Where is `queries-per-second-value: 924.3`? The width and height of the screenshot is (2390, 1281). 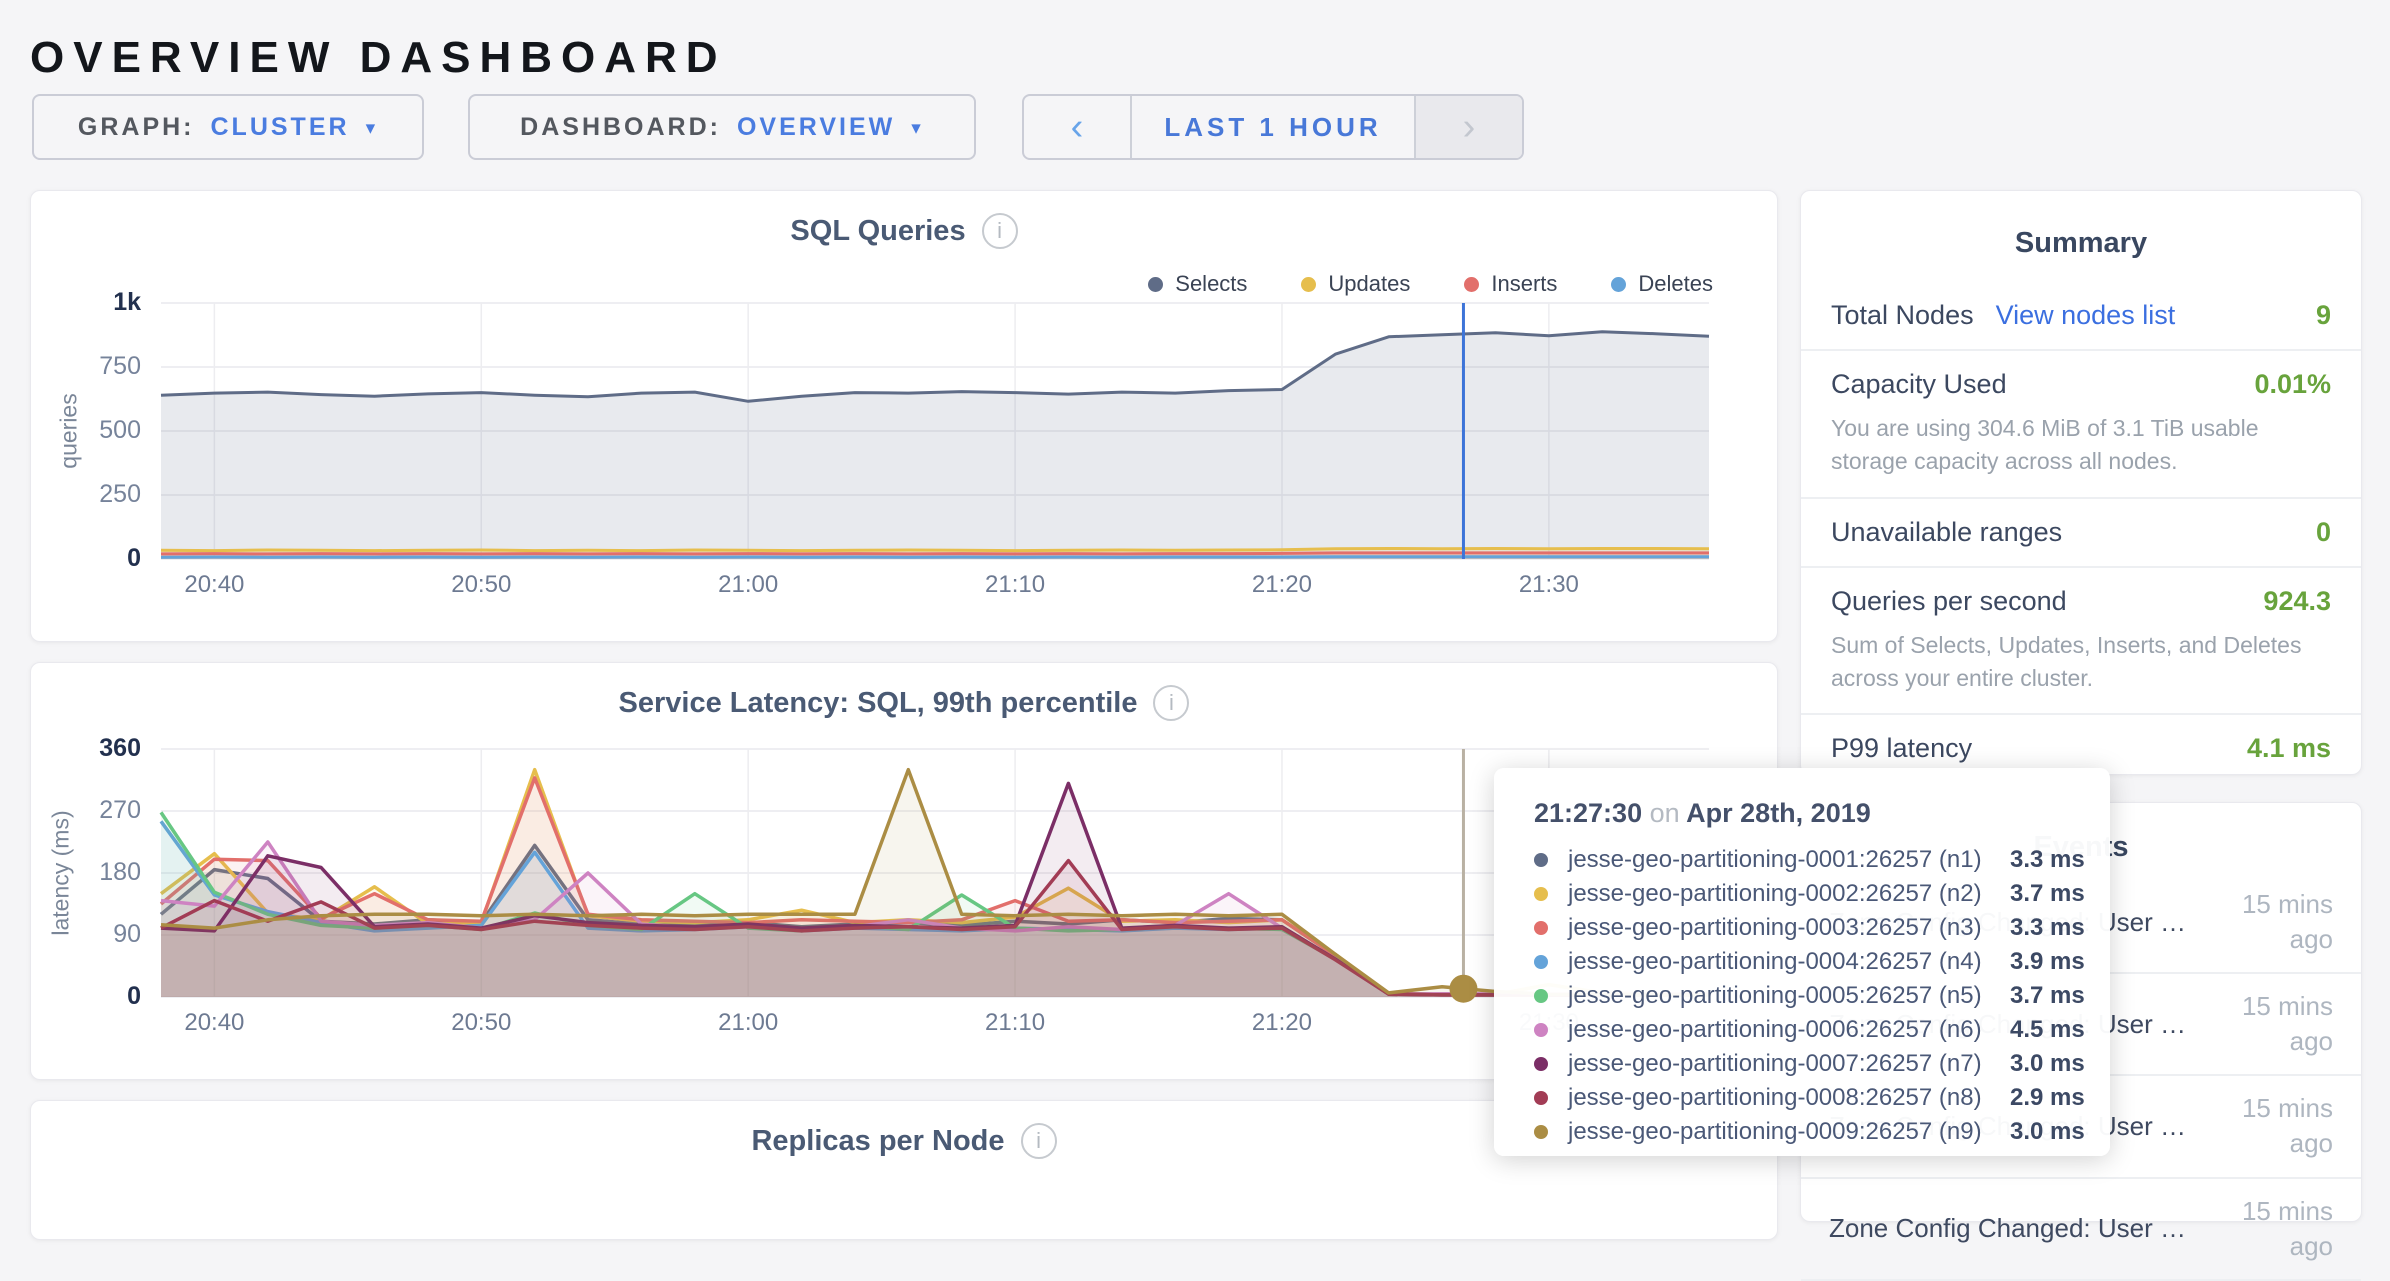
queries-per-second-value: 924.3 is located at coordinates (2297, 600).